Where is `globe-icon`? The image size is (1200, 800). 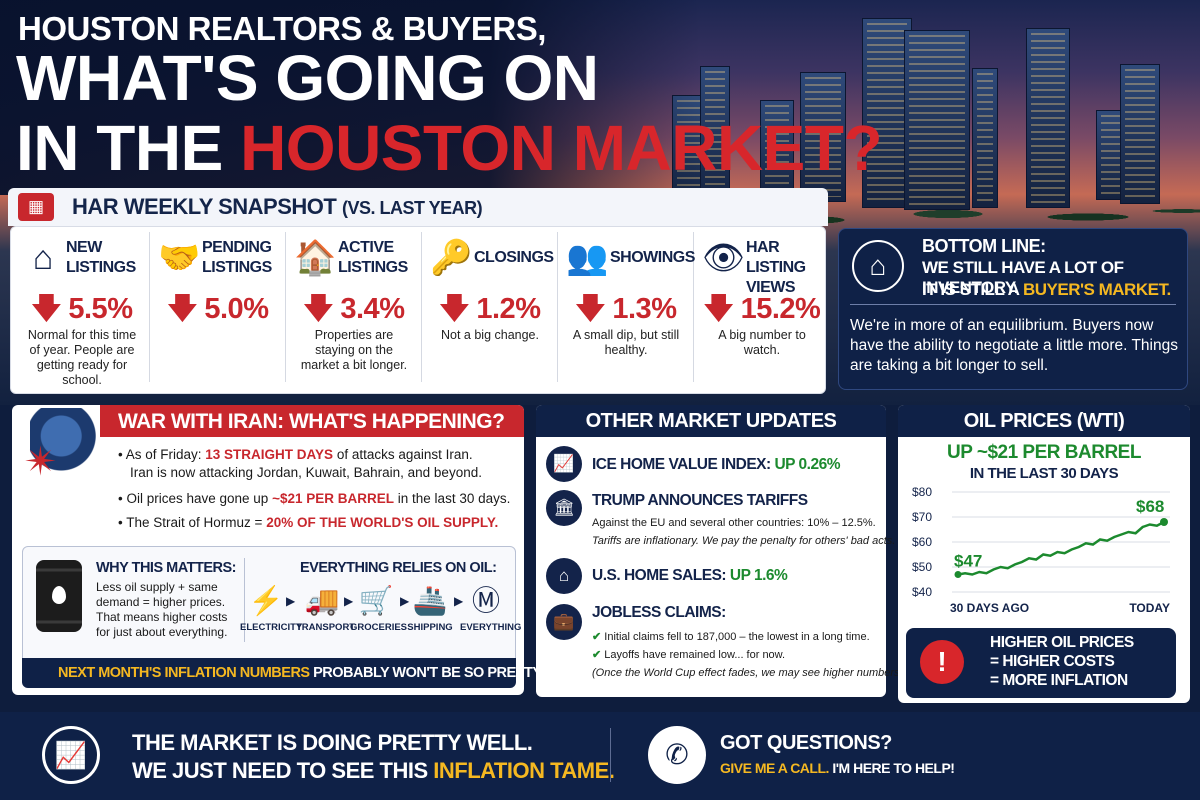
globe-icon is located at coordinates (69, 443).